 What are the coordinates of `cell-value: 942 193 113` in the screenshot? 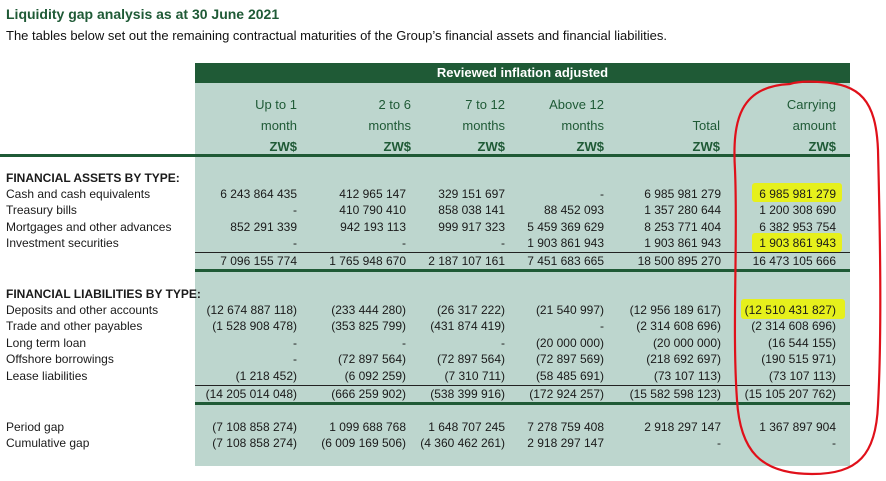 It's located at (373, 227).